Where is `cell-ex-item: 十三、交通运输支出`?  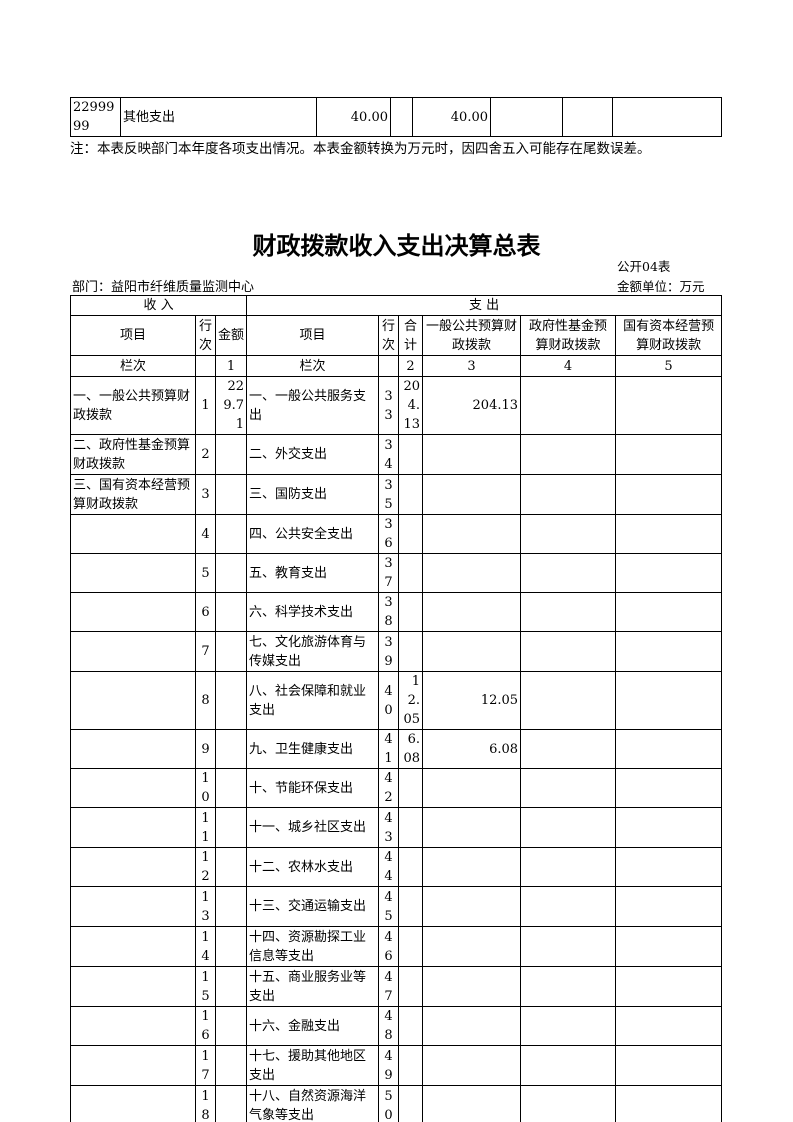 cell-ex-item: 十三、交通运输支出 is located at coordinates (313, 906).